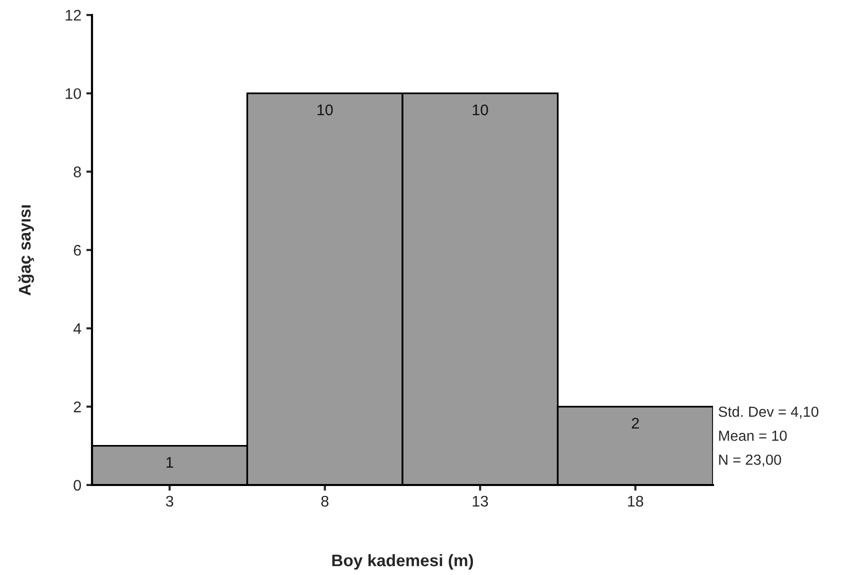 This screenshot has height=575, width=844. What do you see at coordinates (77, 328) in the screenshot?
I see `y-tick-label: 4` at bounding box center [77, 328].